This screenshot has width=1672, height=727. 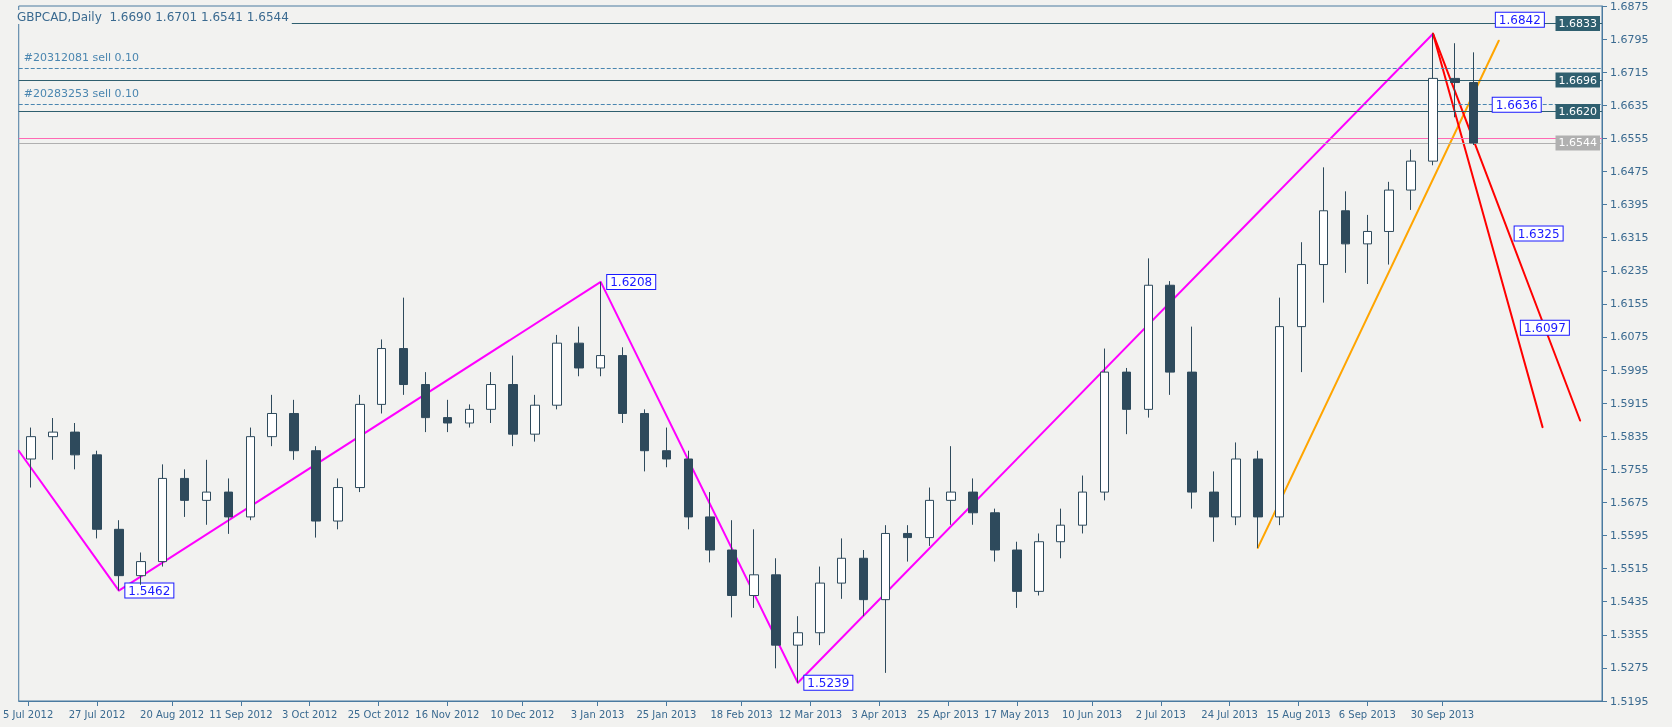 I want to click on x-tick-label: 27 Jul 2012, so click(x=97, y=714).